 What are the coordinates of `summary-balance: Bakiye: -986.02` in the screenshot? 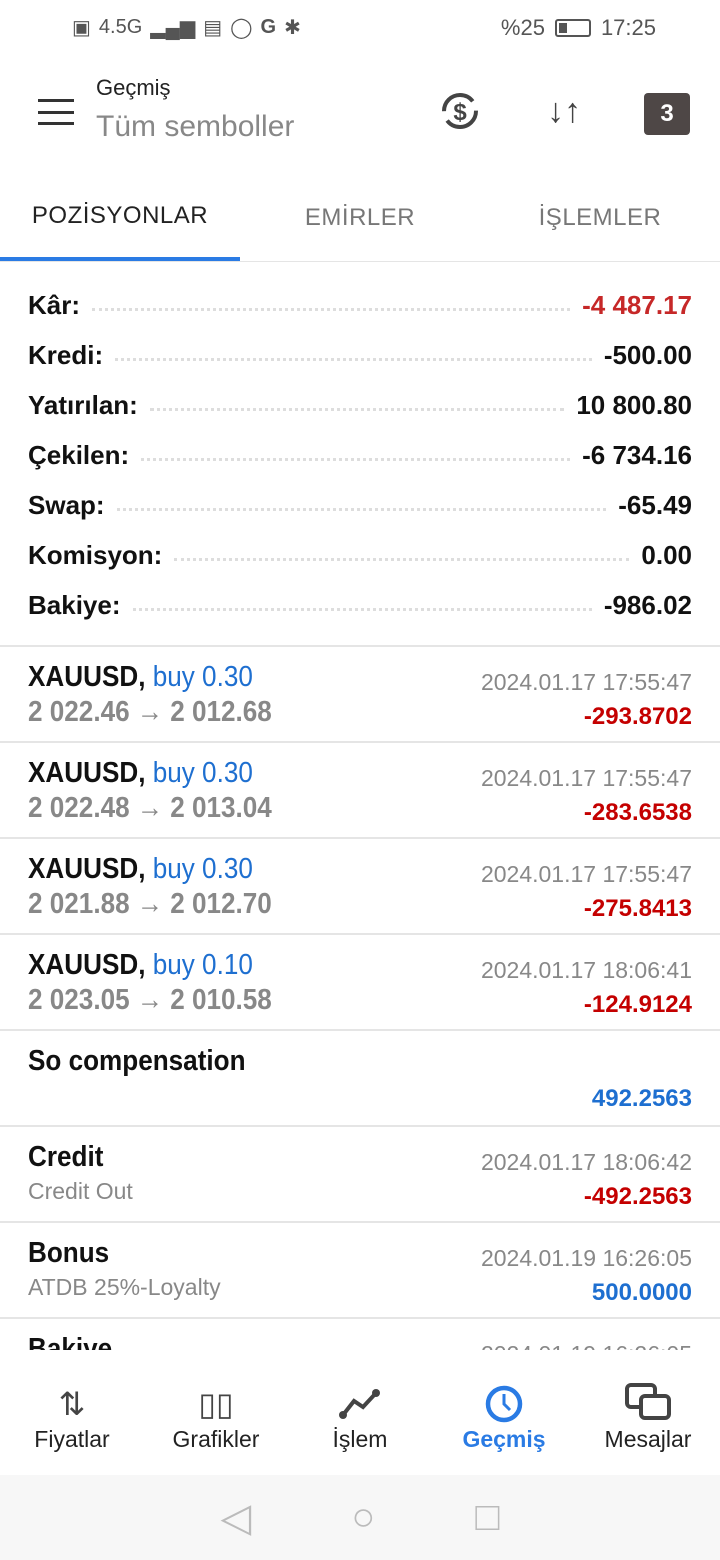 It's located at (360, 605).